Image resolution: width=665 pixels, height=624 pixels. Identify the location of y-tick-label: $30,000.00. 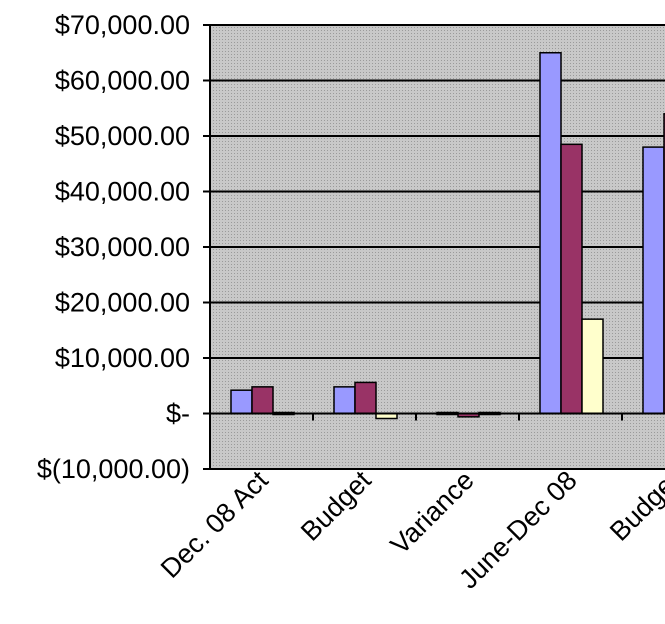
(122, 247).